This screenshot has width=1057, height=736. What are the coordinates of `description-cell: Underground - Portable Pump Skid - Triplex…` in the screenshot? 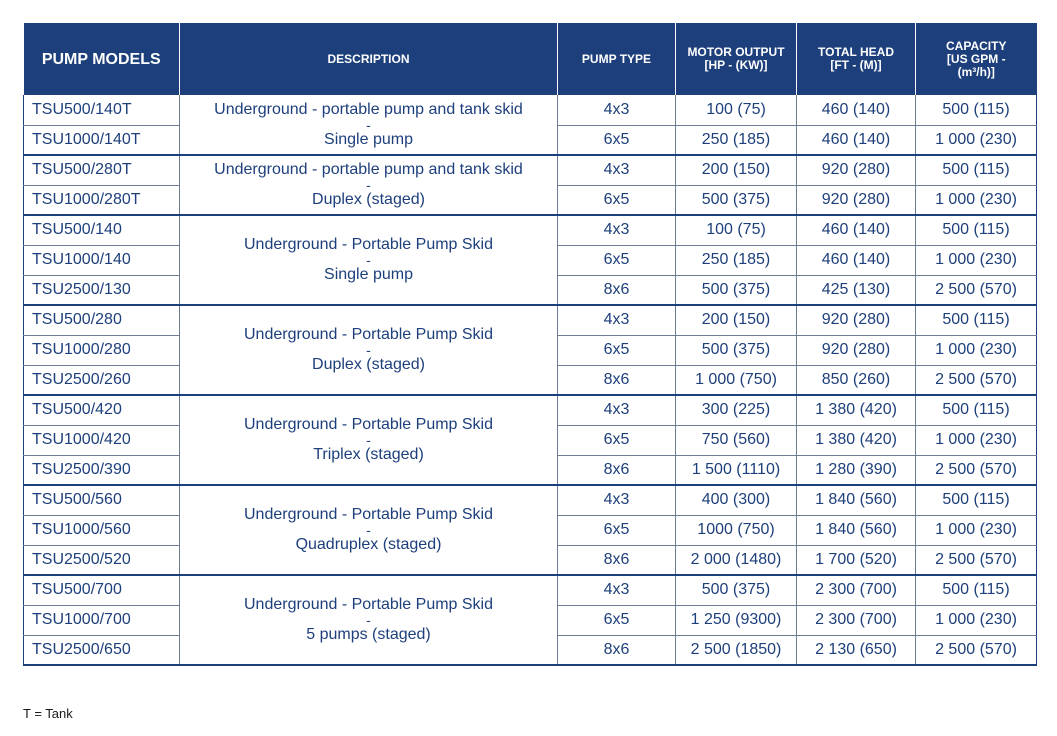 It's located at (368, 440).